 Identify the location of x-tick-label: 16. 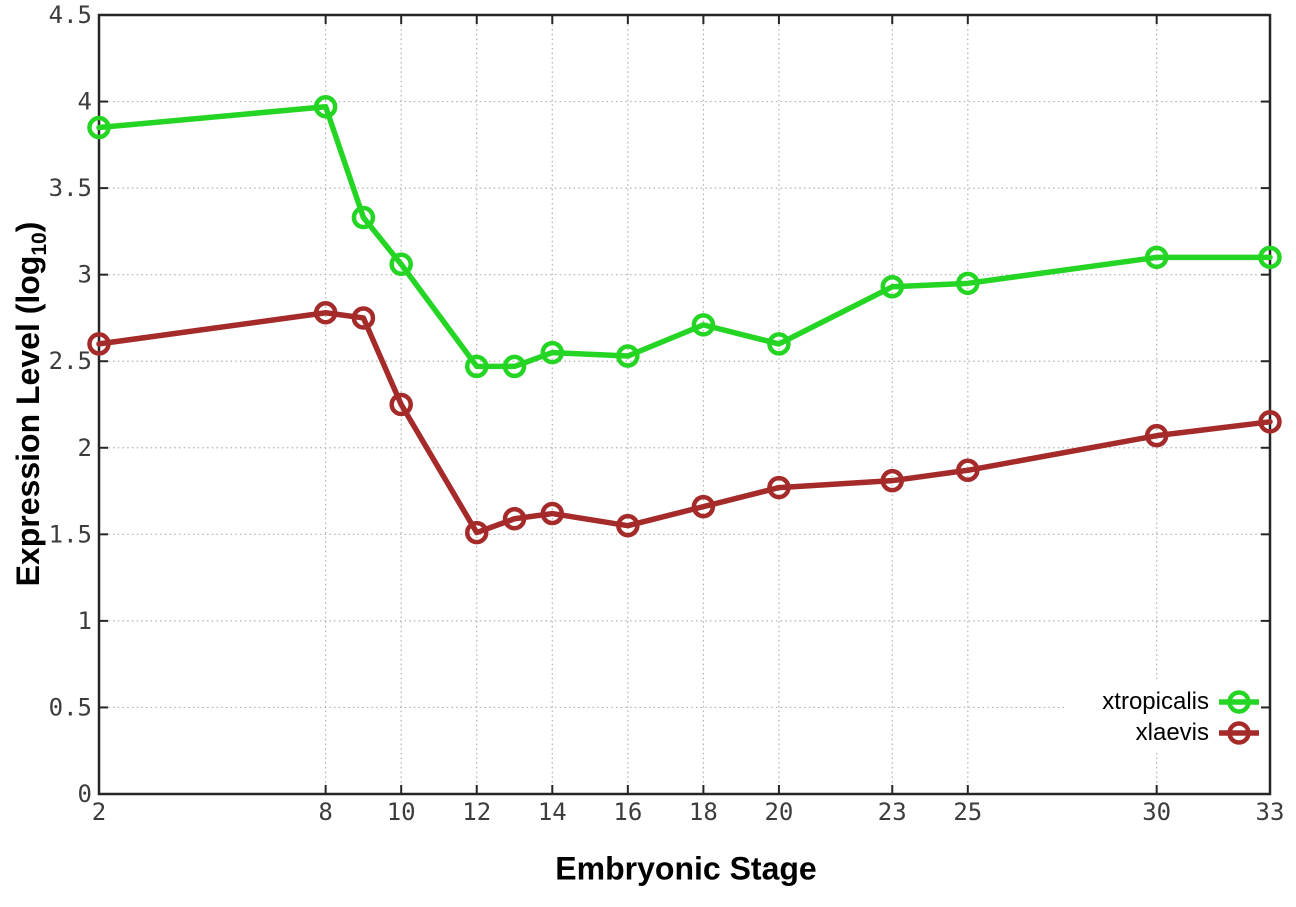
(627, 812).